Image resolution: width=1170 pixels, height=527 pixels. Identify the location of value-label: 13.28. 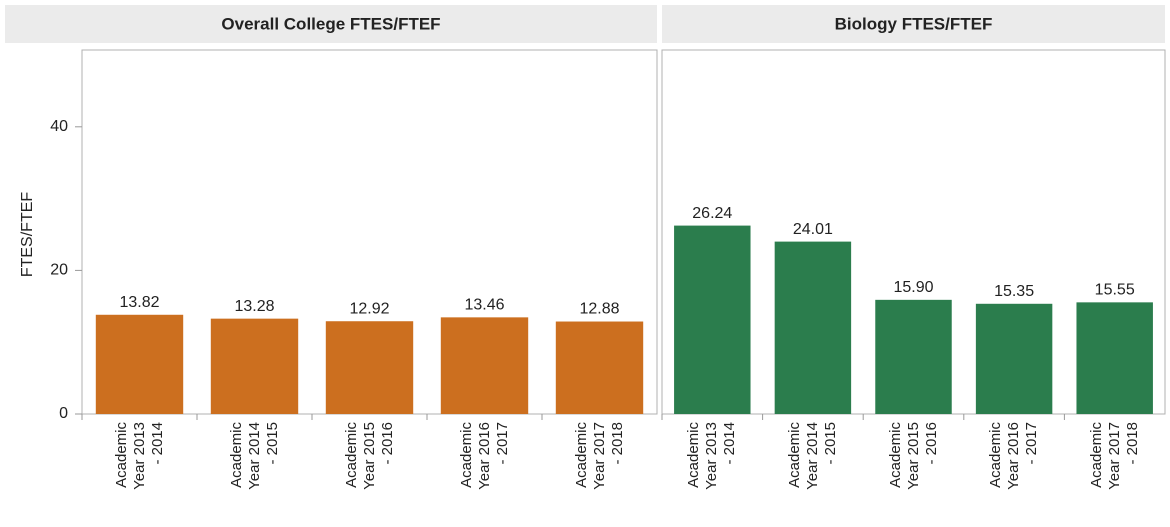
(254, 306).